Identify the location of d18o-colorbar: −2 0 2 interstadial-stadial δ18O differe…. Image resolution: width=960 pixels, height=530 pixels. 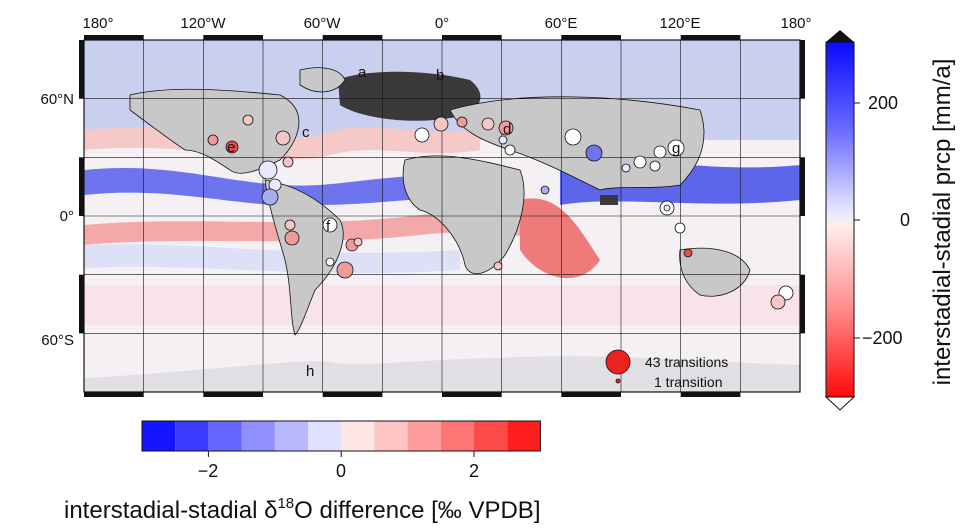
(302, 472).